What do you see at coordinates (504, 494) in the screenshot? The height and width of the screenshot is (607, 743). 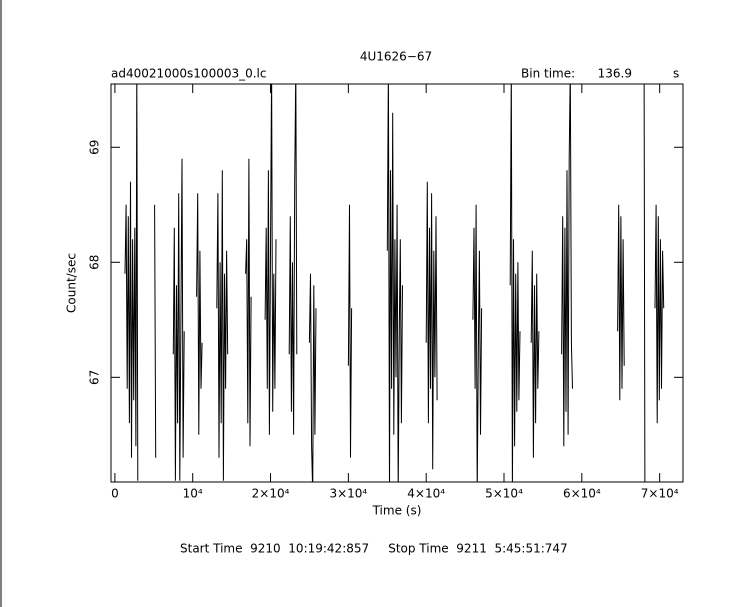 I see `x-tick-label: 5×10⁴` at bounding box center [504, 494].